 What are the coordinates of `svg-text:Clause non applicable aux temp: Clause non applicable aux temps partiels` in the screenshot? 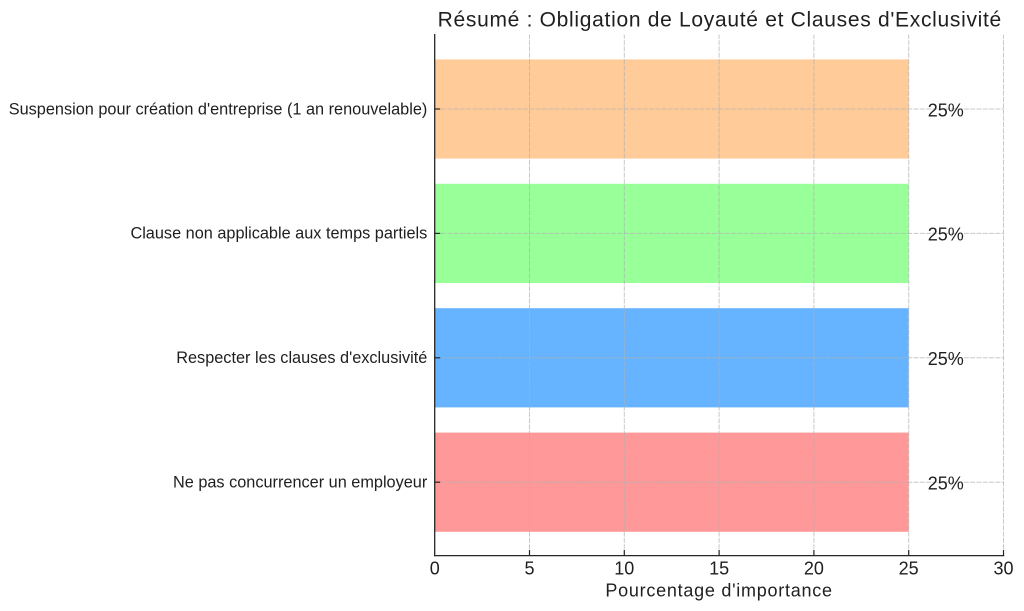 It's located at (278, 234).